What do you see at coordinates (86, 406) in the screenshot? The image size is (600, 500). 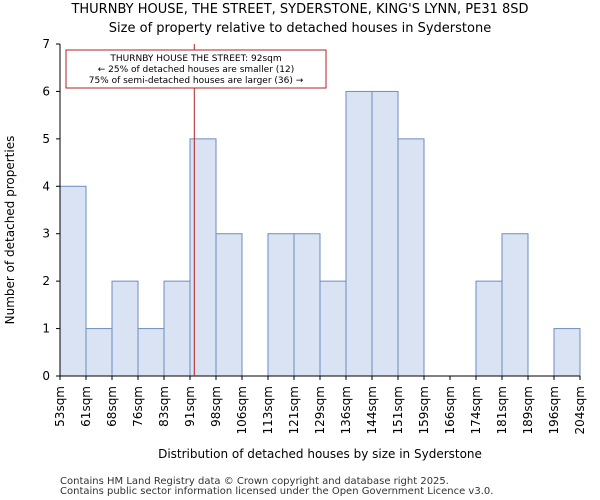 I see `x-tick-label: 61sqm` at bounding box center [86, 406].